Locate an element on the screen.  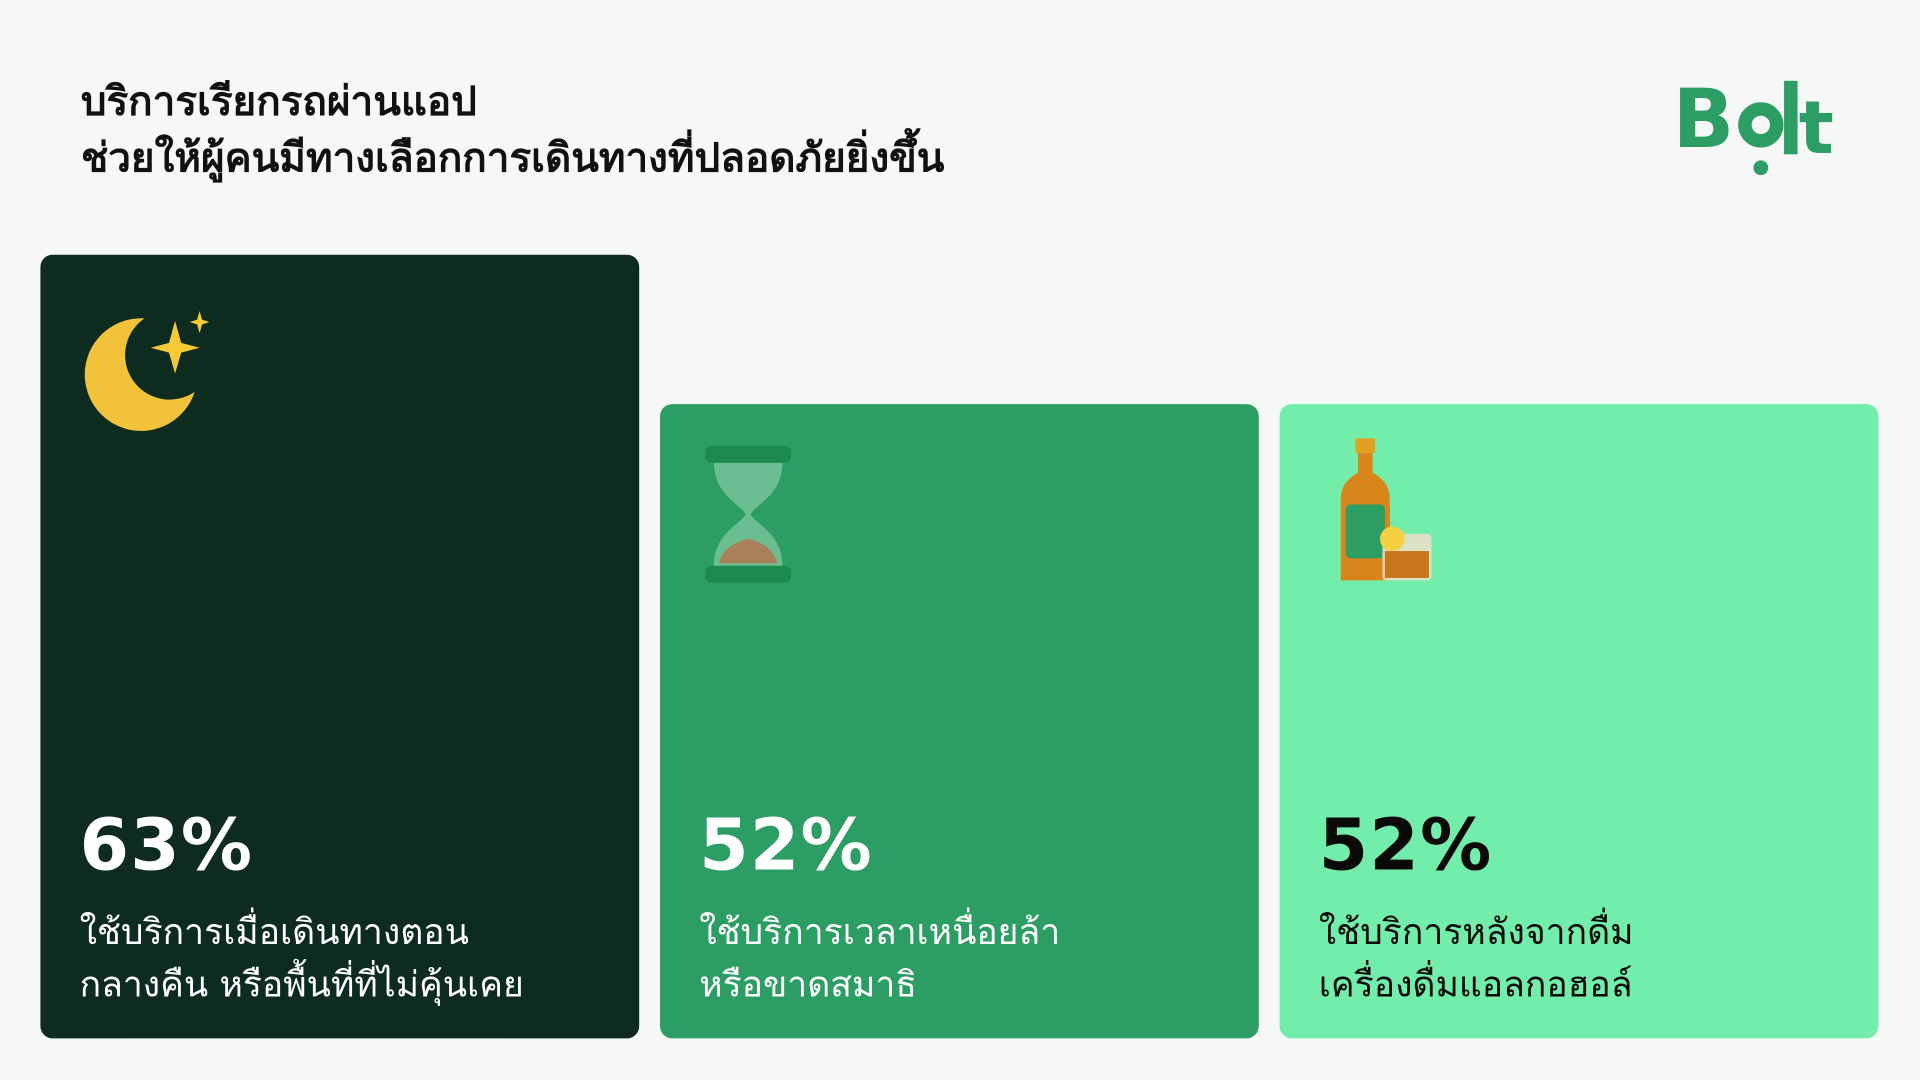
bolt-logo: B t is located at coordinates (1753, 124).